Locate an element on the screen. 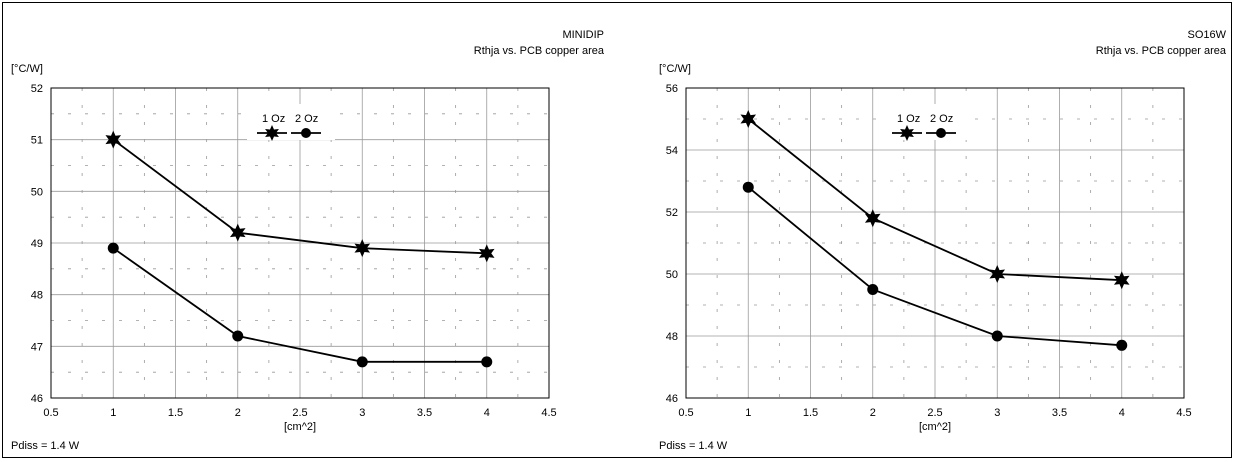 Image resolution: width=1236 pixels, height=462 pixels. y-tick-label: 54 is located at coordinates (672, 151).